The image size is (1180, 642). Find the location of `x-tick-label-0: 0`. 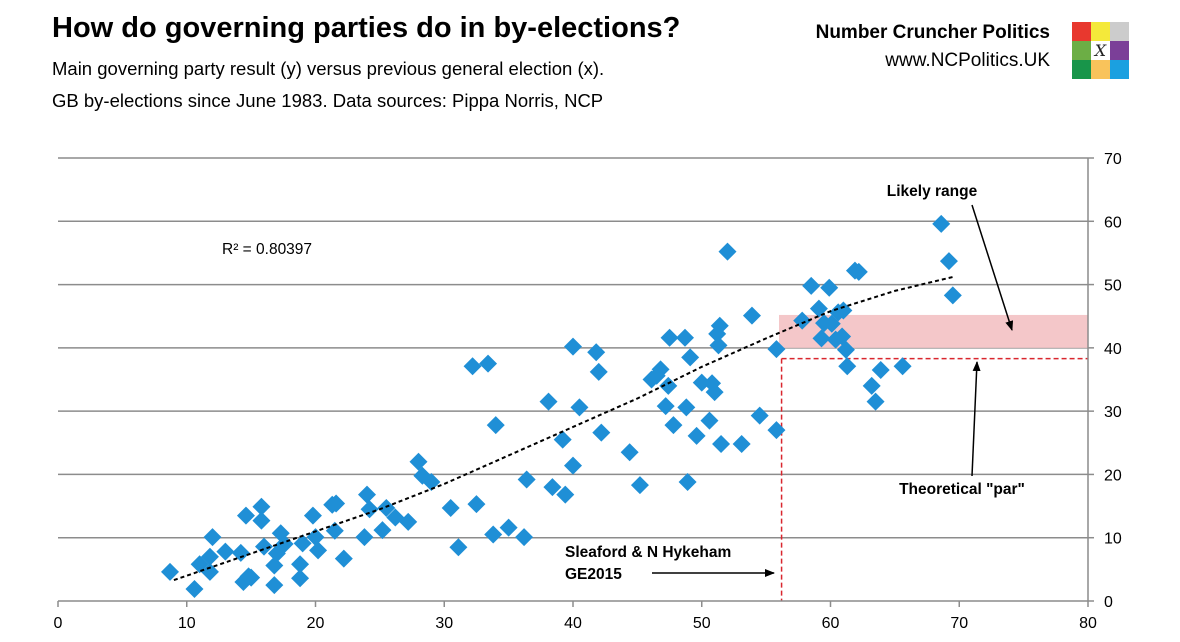

x-tick-label-0: 0 is located at coordinates (58, 623).